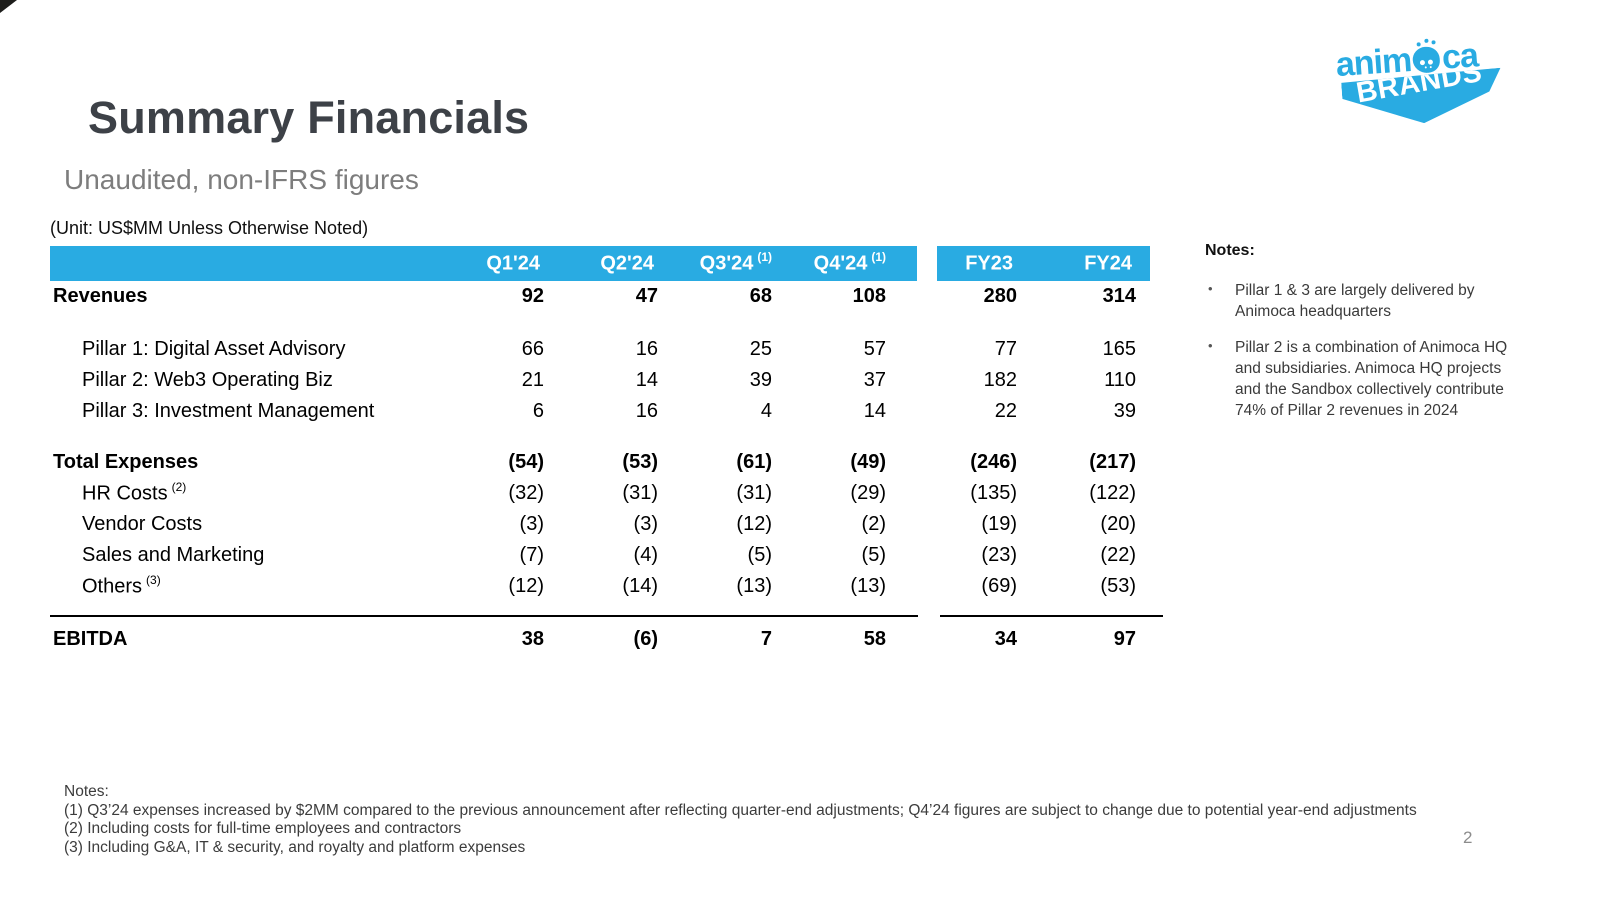  I want to click on cell: (6), so click(645, 639).